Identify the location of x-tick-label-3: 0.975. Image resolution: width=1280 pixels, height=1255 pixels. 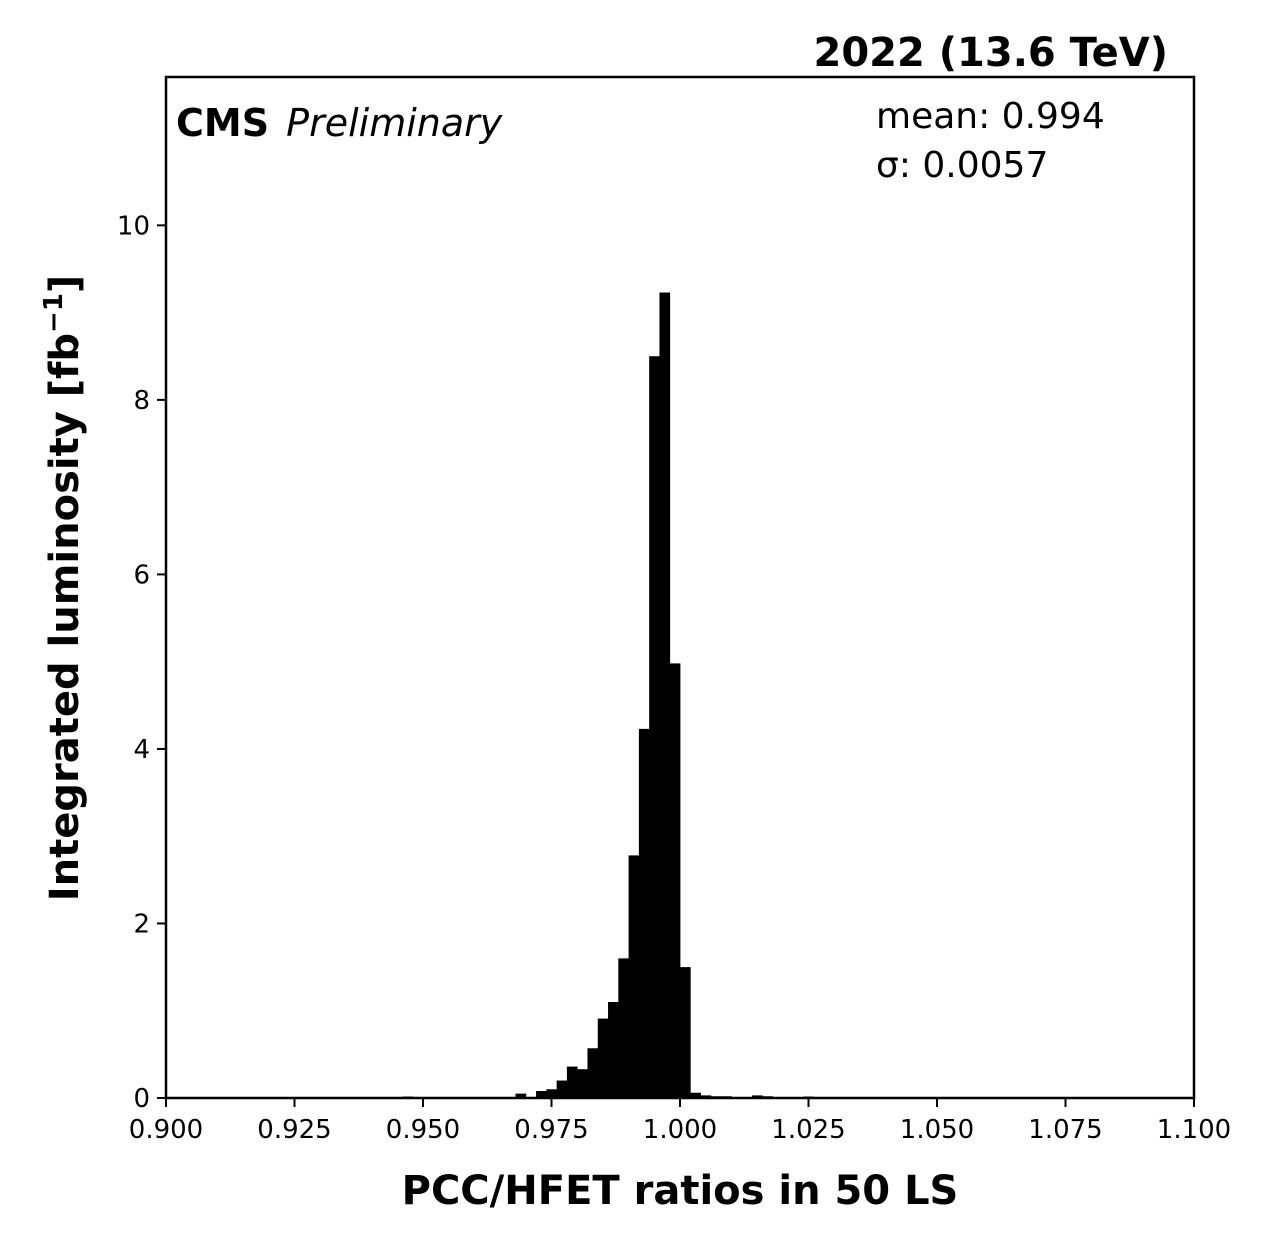
(551, 1130).